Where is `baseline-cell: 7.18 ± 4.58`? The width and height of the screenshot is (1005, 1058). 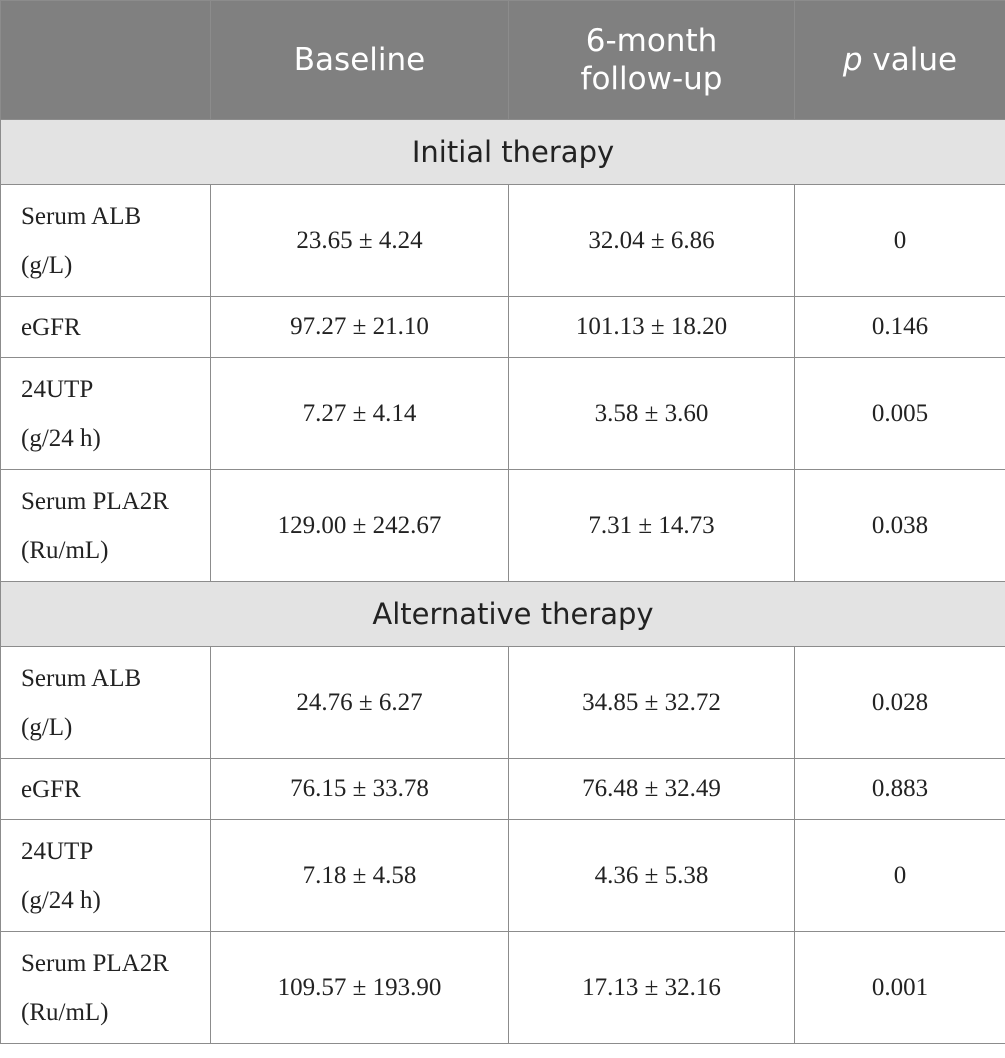 baseline-cell: 7.18 ± 4.58 is located at coordinates (359, 875).